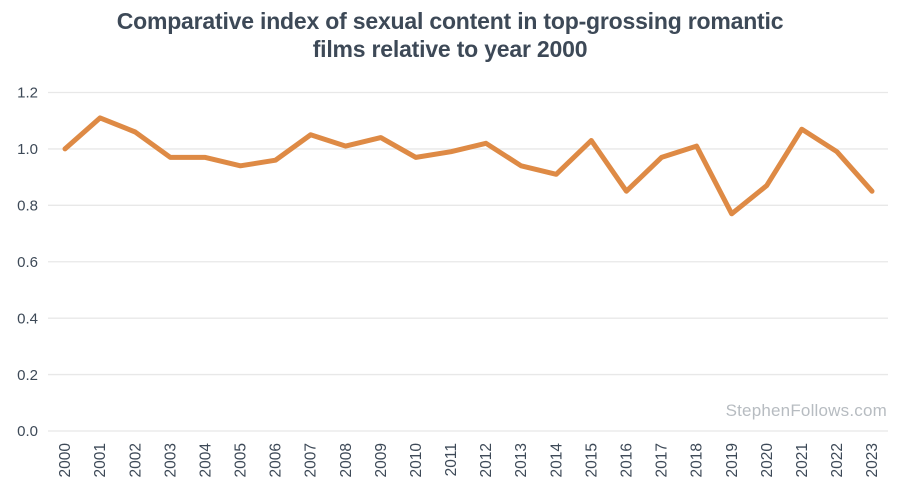  Describe the element at coordinates (662, 460) in the screenshot. I see `x-tick-label: 2017` at that location.